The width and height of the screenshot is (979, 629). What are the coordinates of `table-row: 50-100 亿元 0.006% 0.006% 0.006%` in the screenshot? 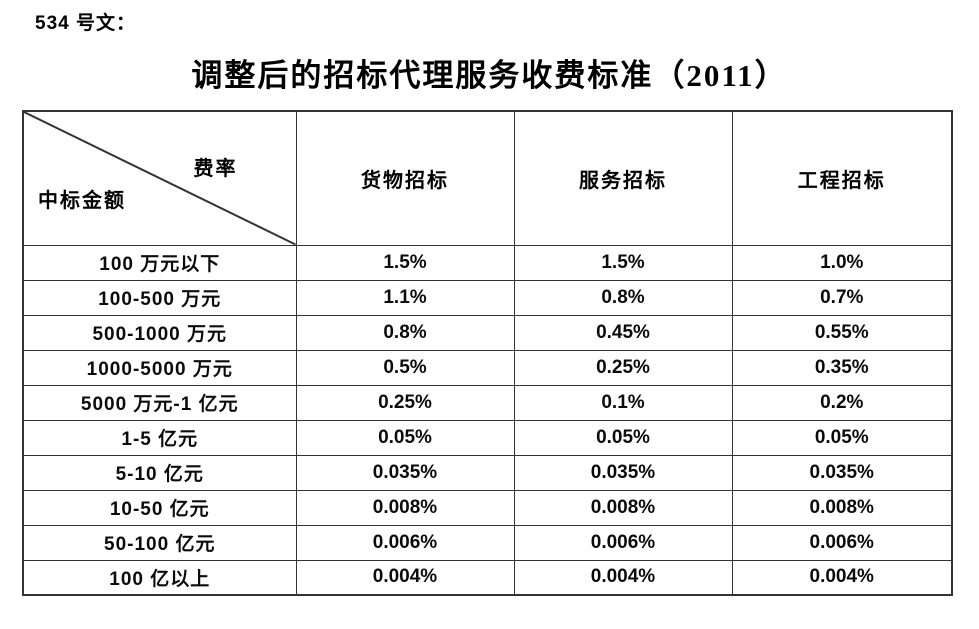 It's located at (487, 542).